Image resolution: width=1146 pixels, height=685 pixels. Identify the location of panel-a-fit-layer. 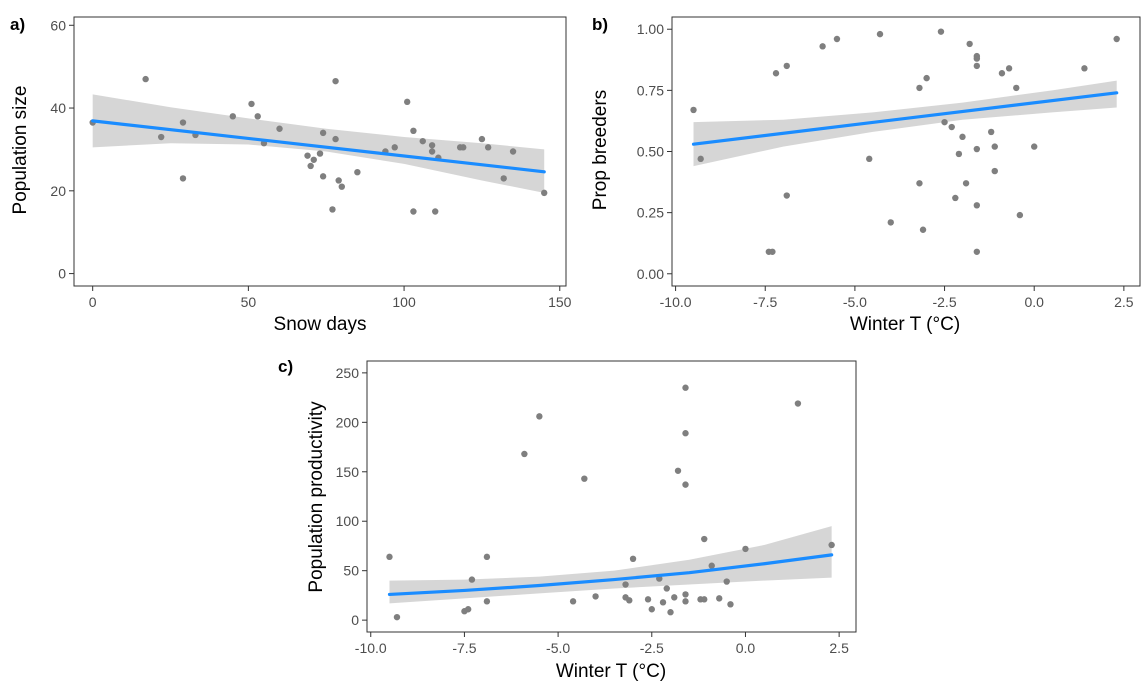
(318, 146).